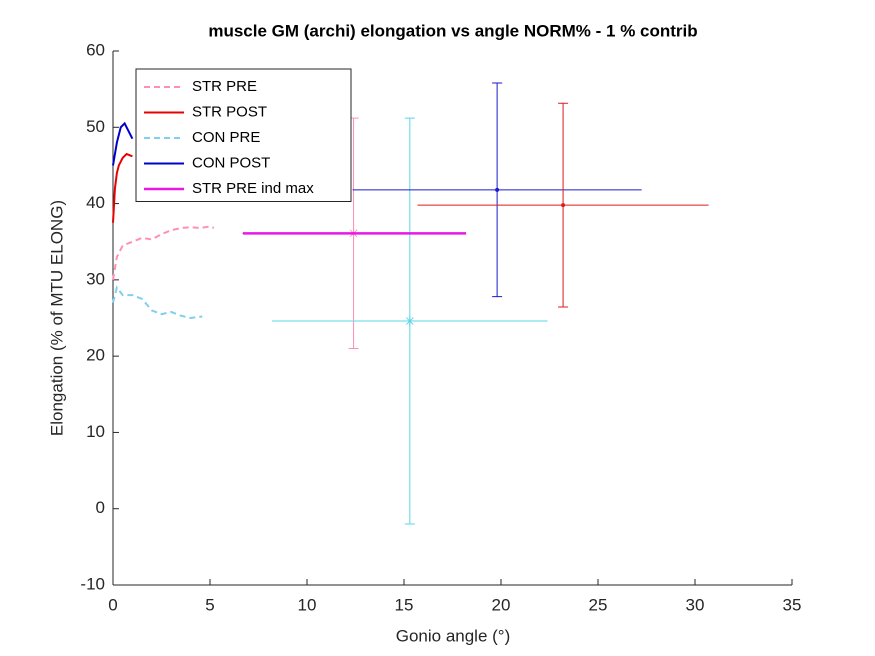 This screenshot has height=656, width=875. Describe the element at coordinates (95, 126) in the screenshot. I see `y-tick-label: 50` at that location.